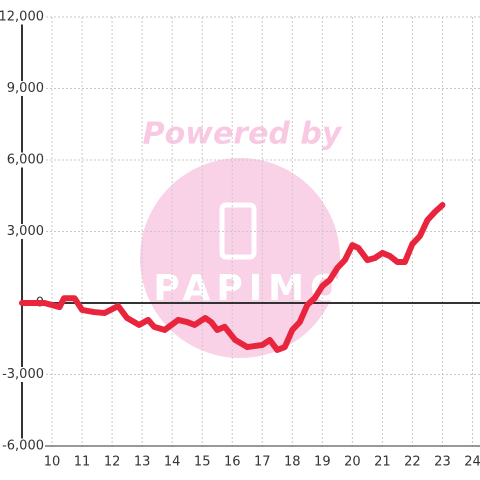 This screenshot has height=480, width=480. Describe the element at coordinates (262, 462) in the screenshot. I see `x-tick-label: 17` at that location.